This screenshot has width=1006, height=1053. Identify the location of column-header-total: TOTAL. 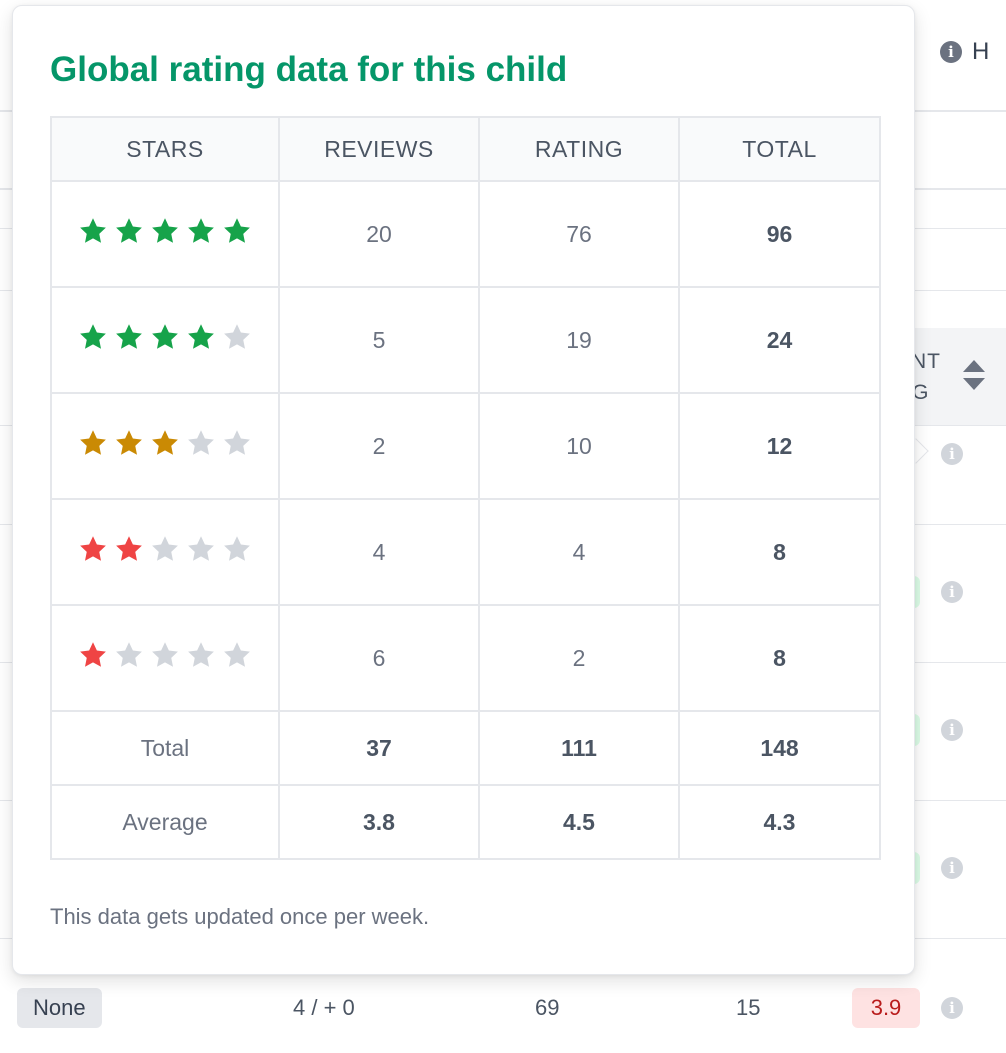
(779, 149).